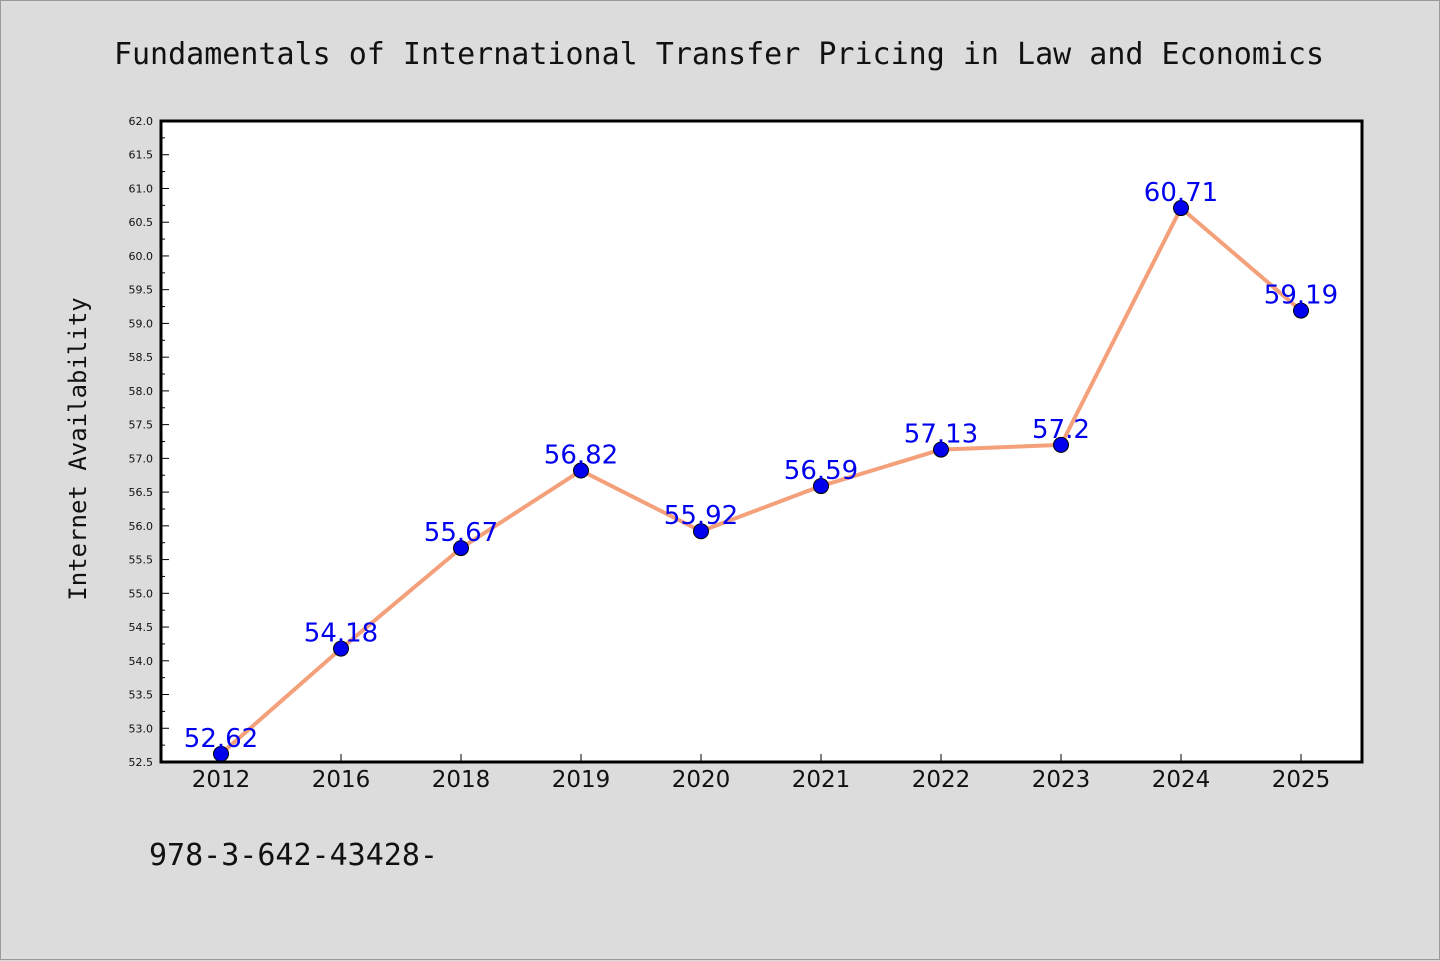  I want to click on y-tick-label: 57.0, so click(141, 458).